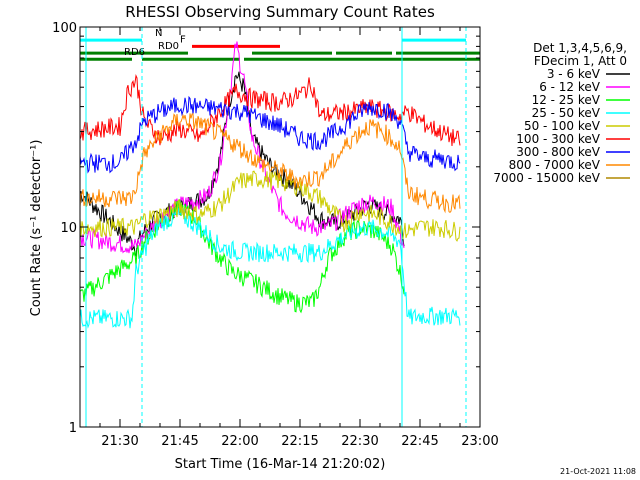 This screenshot has width=640, height=480. I want to click on x-tick-label: 21:30, so click(119, 441).